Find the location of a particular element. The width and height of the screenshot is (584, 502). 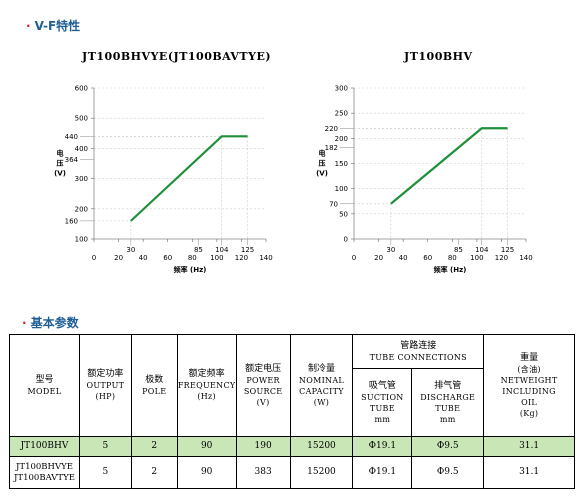

header-capacity-cn: 制冷量 is located at coordinates (321, 368).